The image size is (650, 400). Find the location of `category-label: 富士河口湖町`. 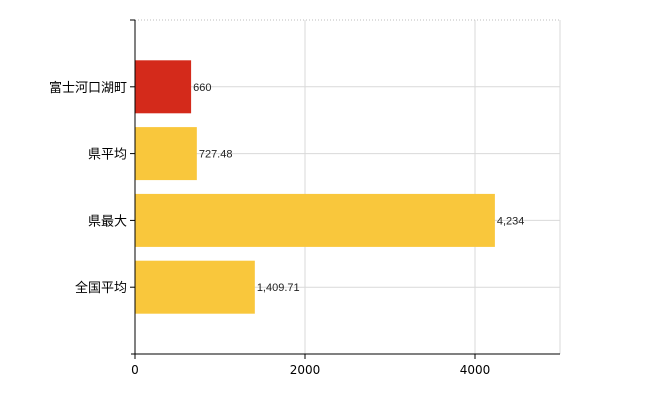

category-label: 富士河口湖町 is located at coordinates (88, 88).